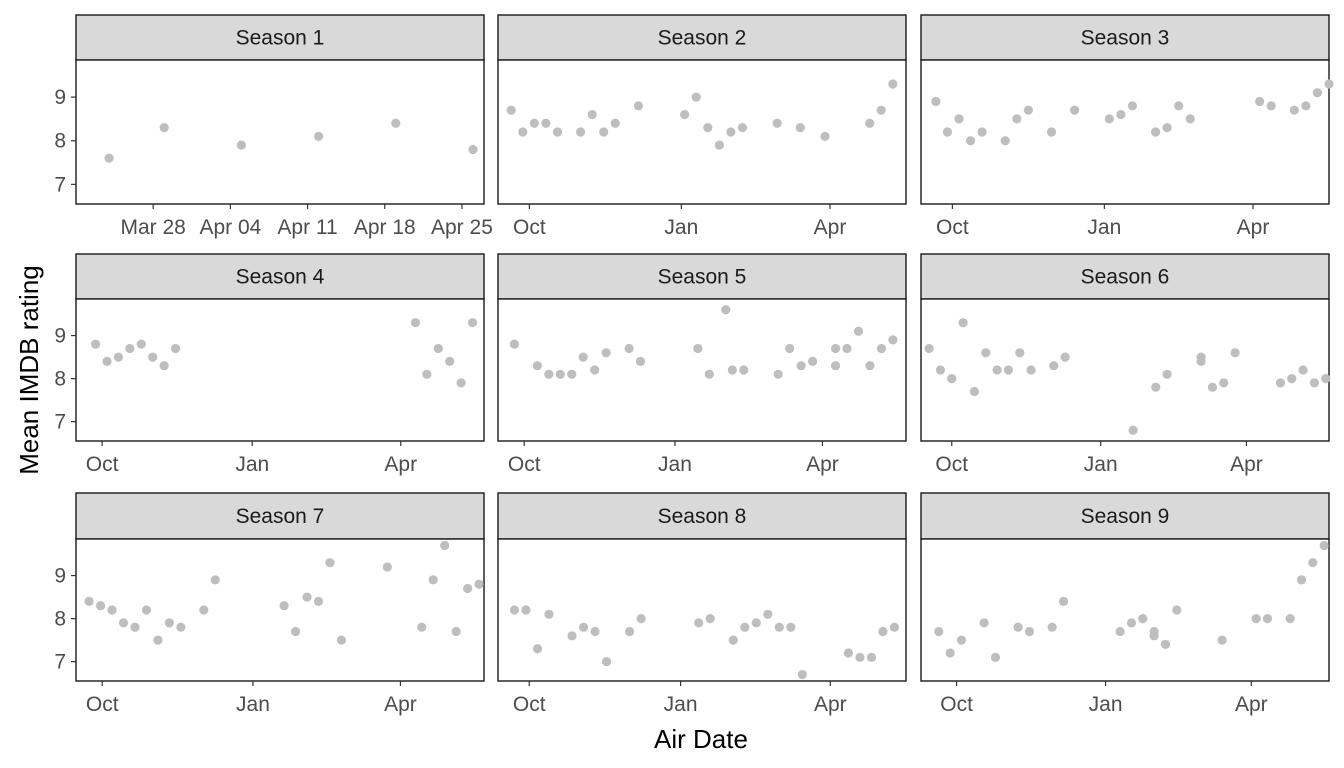 The height and width of the screenshot is (768, 1344). I want to click on facet-panel: Season 5 Oct Jan Apr, so click(702, 364).